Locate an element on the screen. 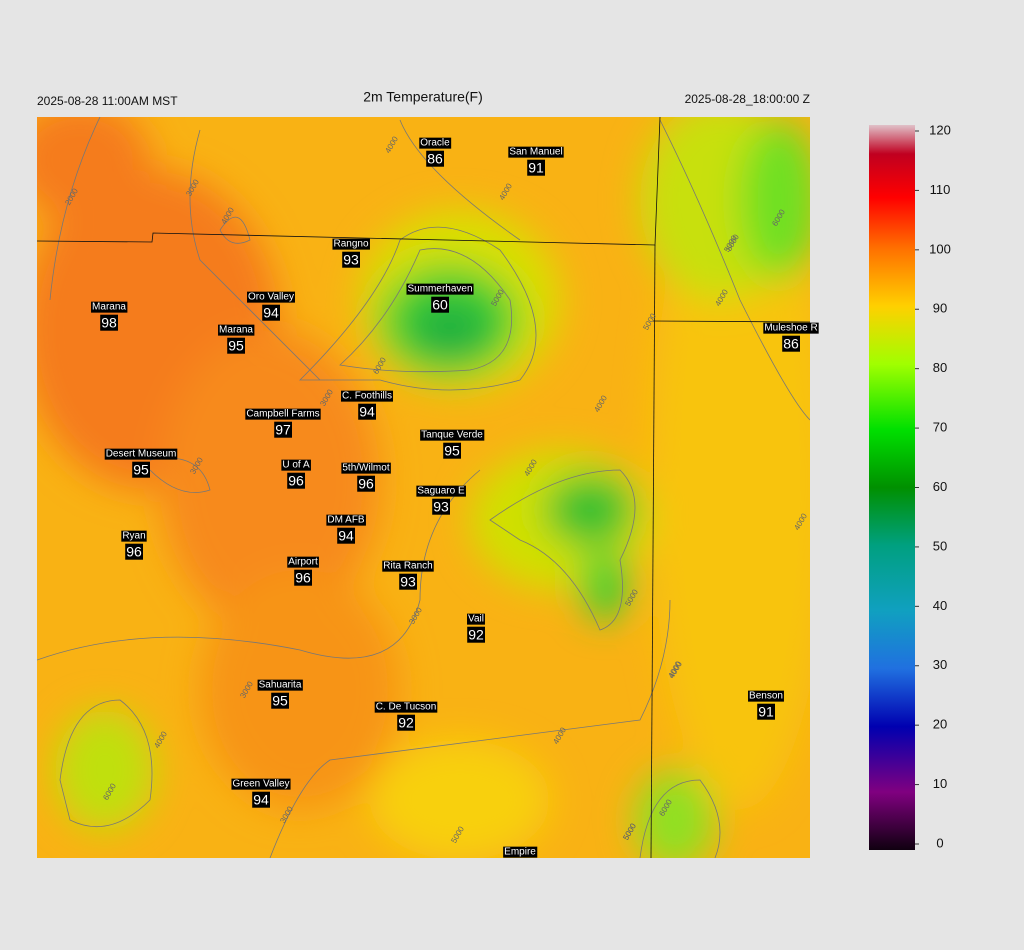  colorbar-tick-label: 0 is located at coordinates (939, 842).